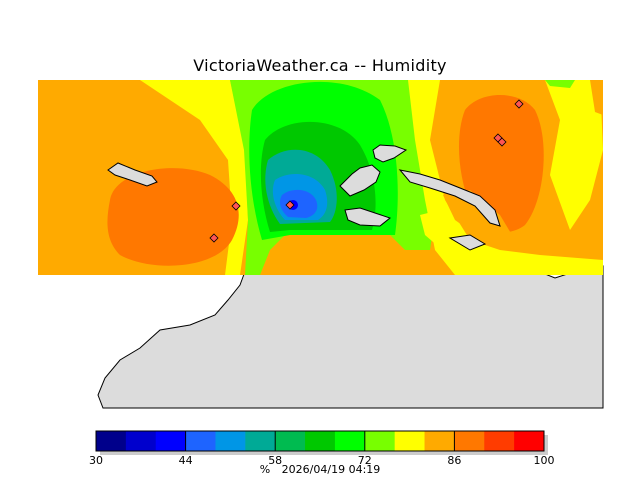 This screenshot has height=480, width=640. I want to click on legend-tick-label: 72, so click(365, 460).